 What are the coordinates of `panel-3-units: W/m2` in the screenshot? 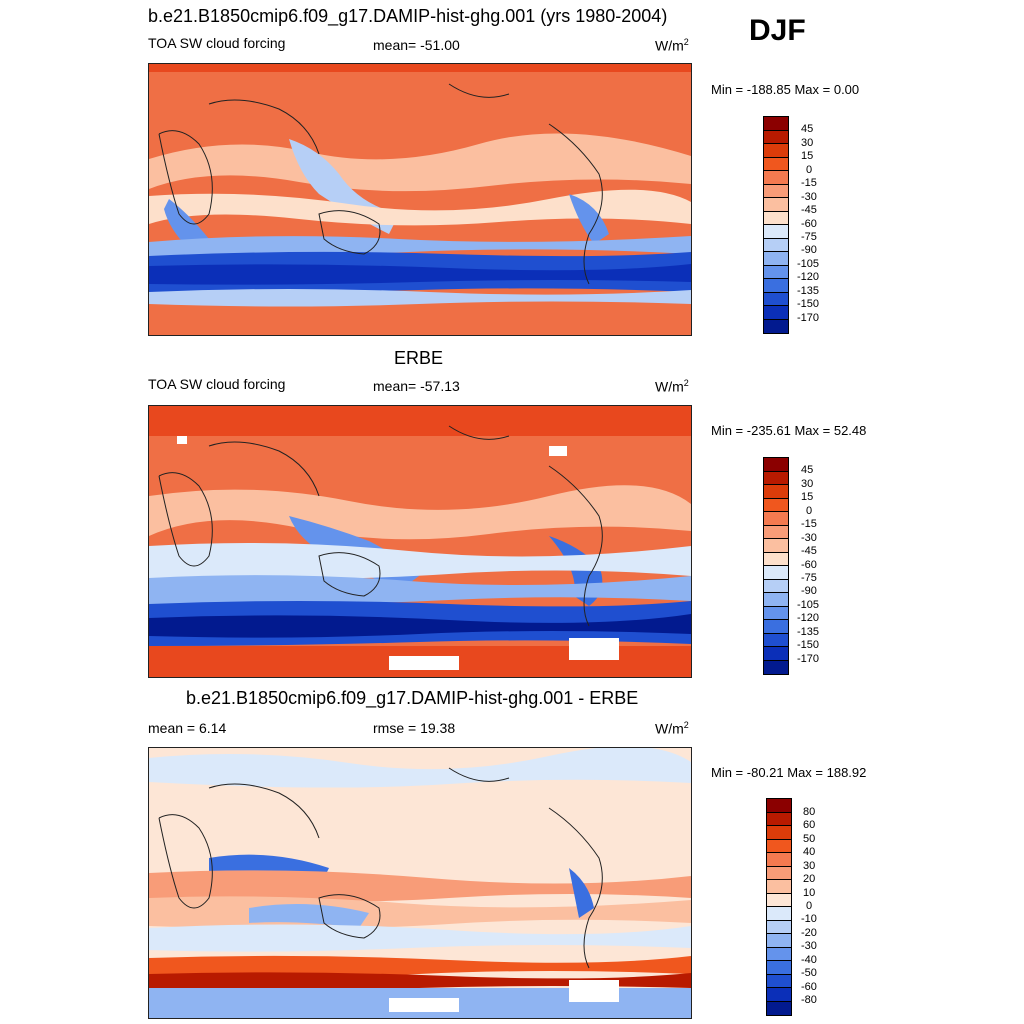 It's located at (672, 728).